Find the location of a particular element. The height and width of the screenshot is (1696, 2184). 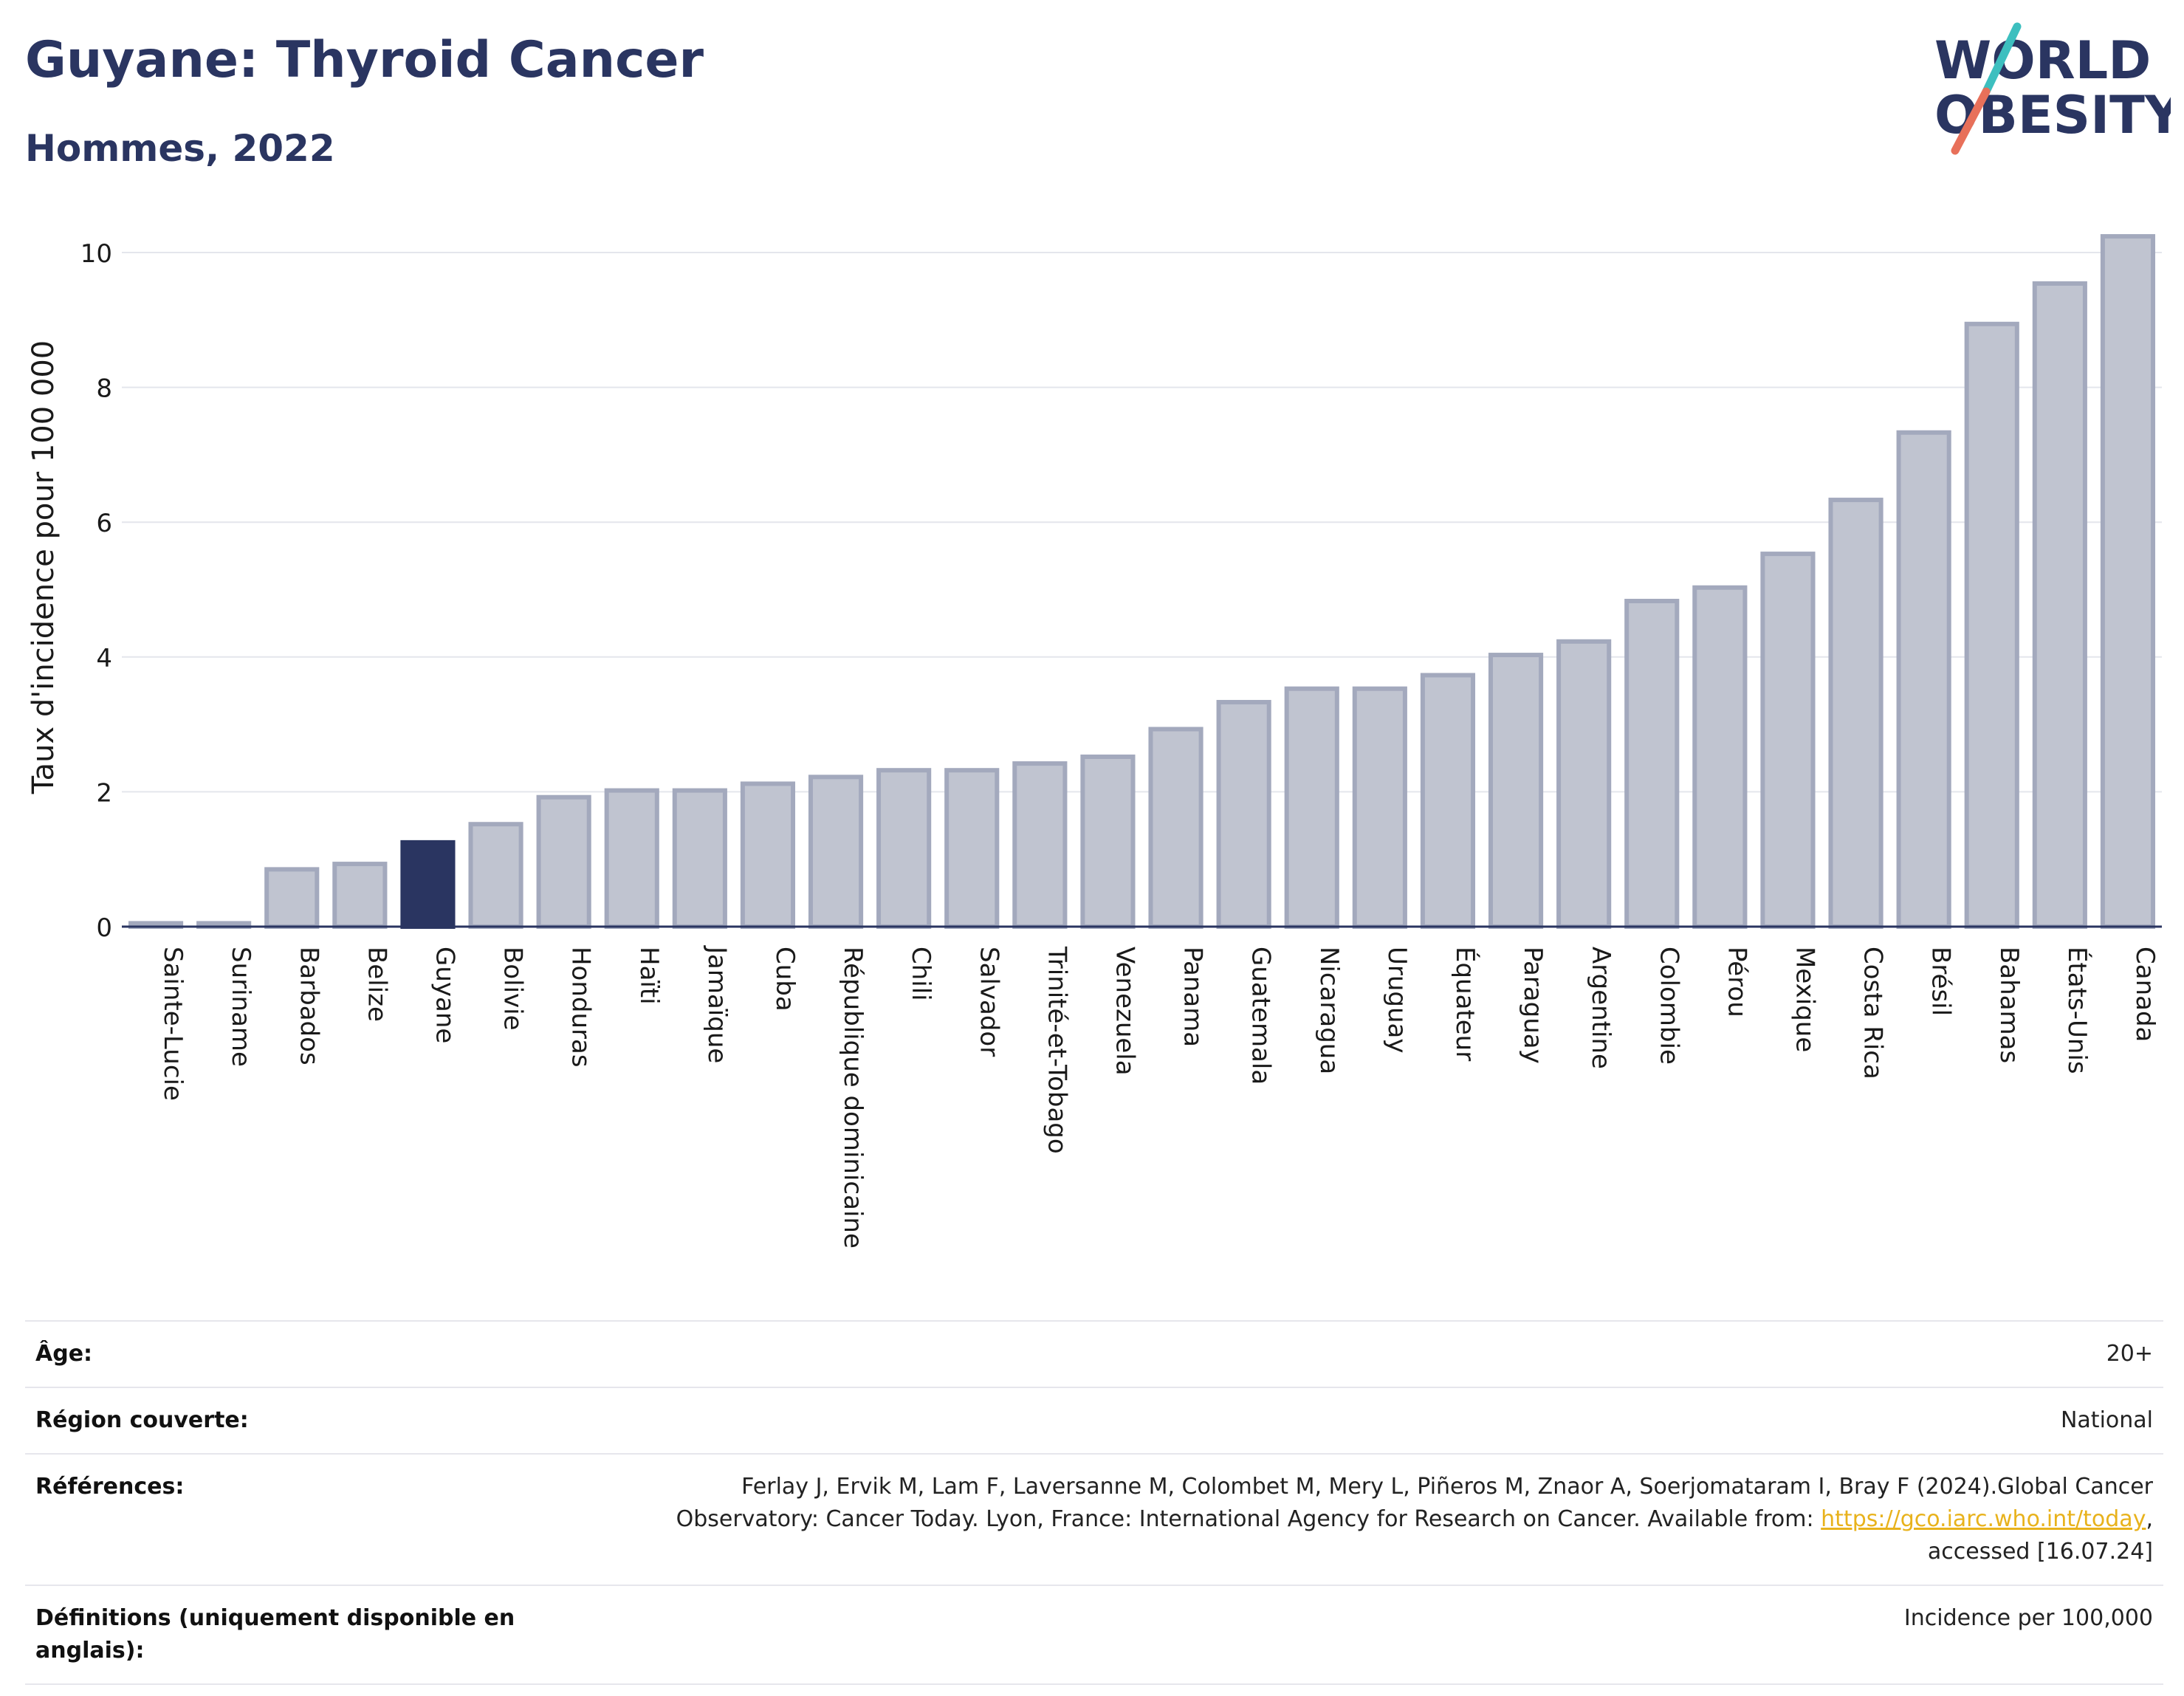

bar-haïti is located at coordinates (632, 858).